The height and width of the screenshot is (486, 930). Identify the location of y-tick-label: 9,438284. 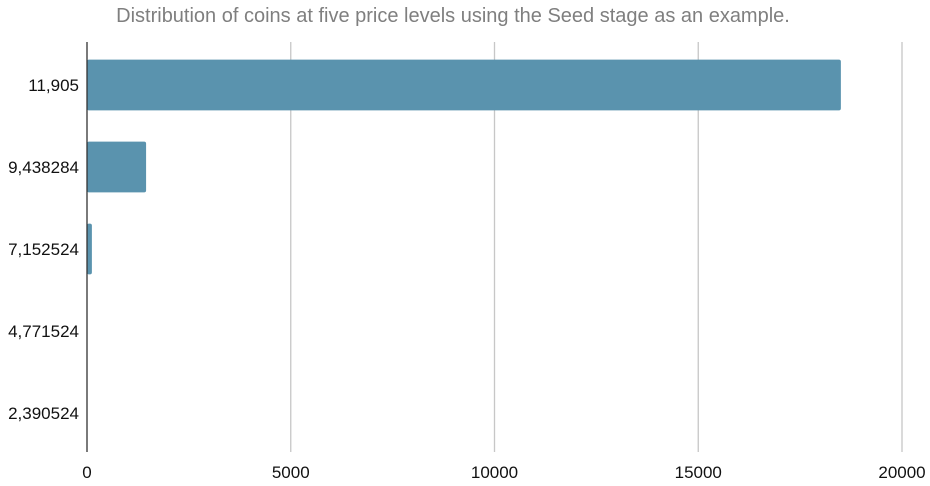
(43, 167).